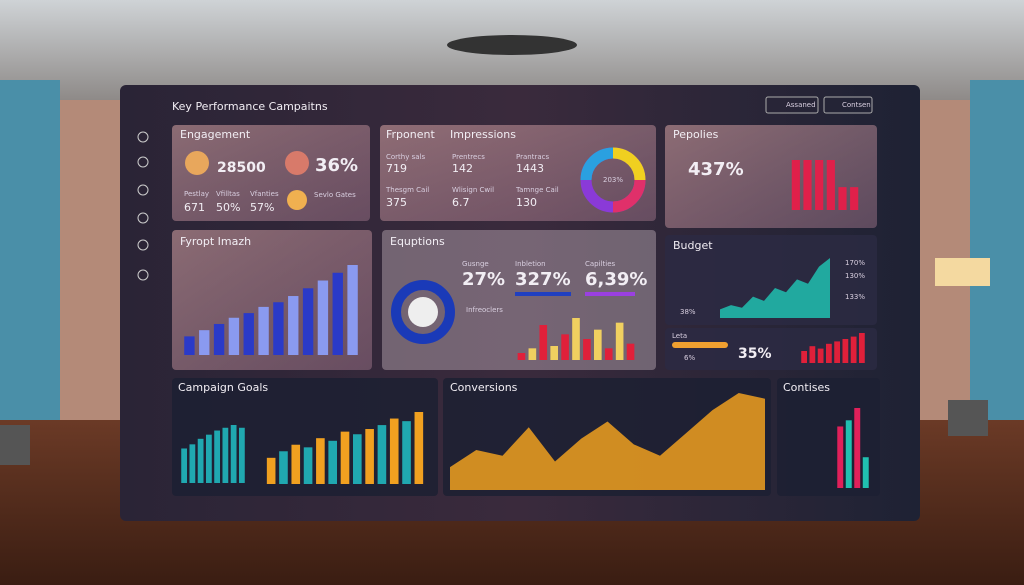 The width and height of the screenshot is (1024, 585). I want to click on stat-label: Capilties, so click(600, 264).